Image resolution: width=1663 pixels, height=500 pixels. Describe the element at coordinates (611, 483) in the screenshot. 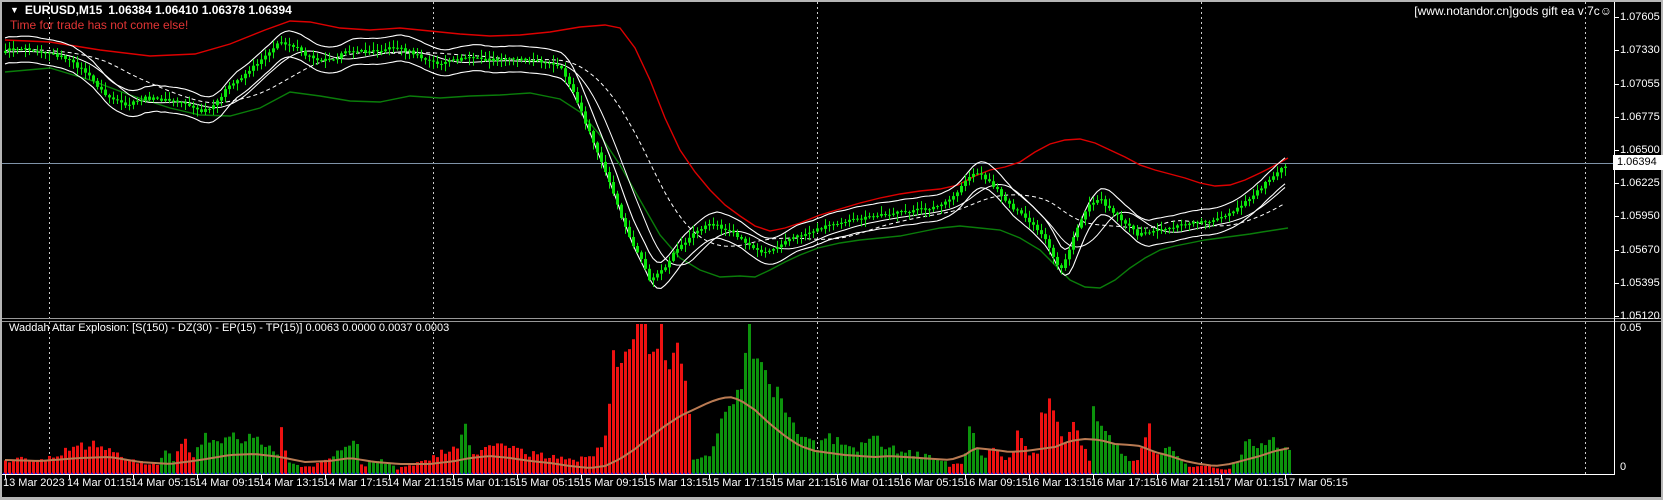

I see `time-axis-label: 15 Mar 09:15` at that location.